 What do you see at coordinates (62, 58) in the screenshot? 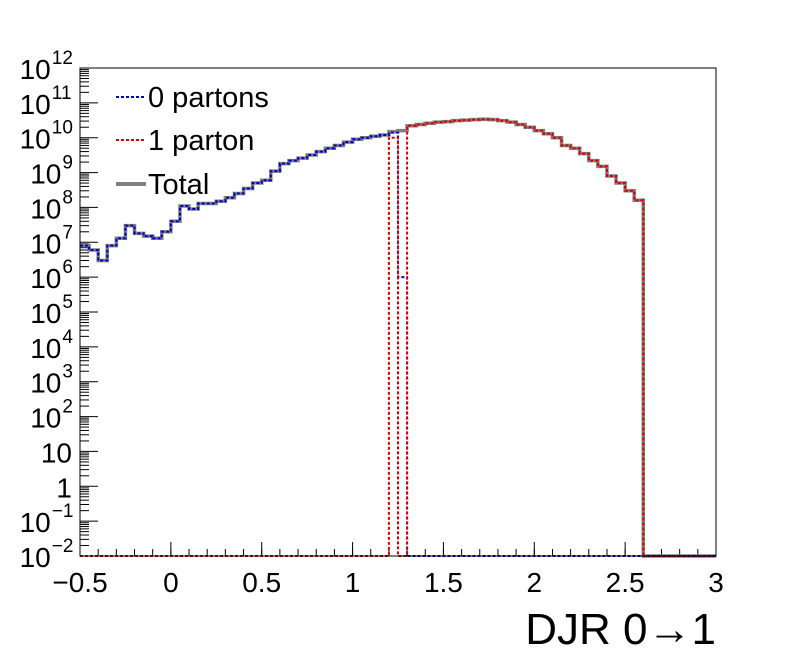
I see `y-tick-exponent: 12` at bounding box center [62, 58].